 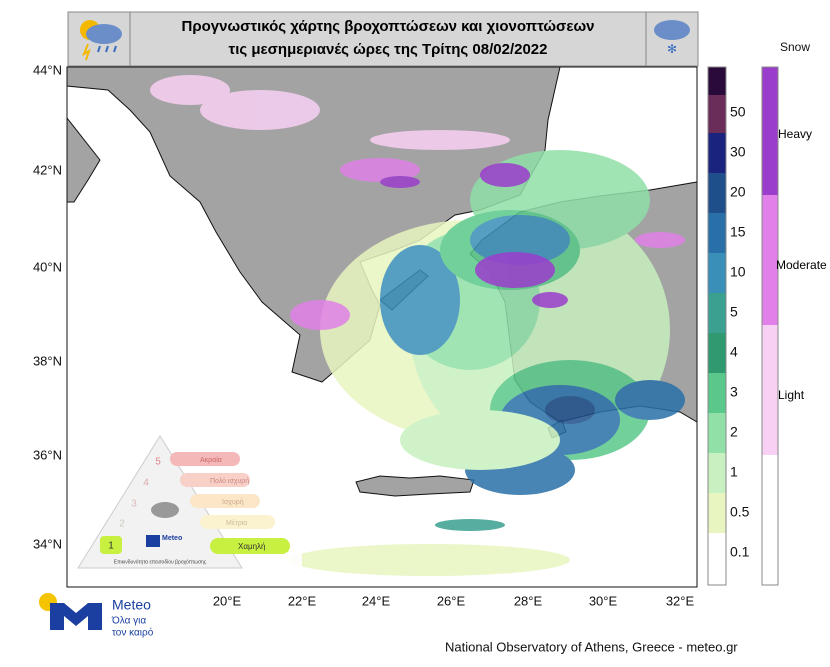 I want to click on lon-label: 32°E, so click(x=680, y=600).